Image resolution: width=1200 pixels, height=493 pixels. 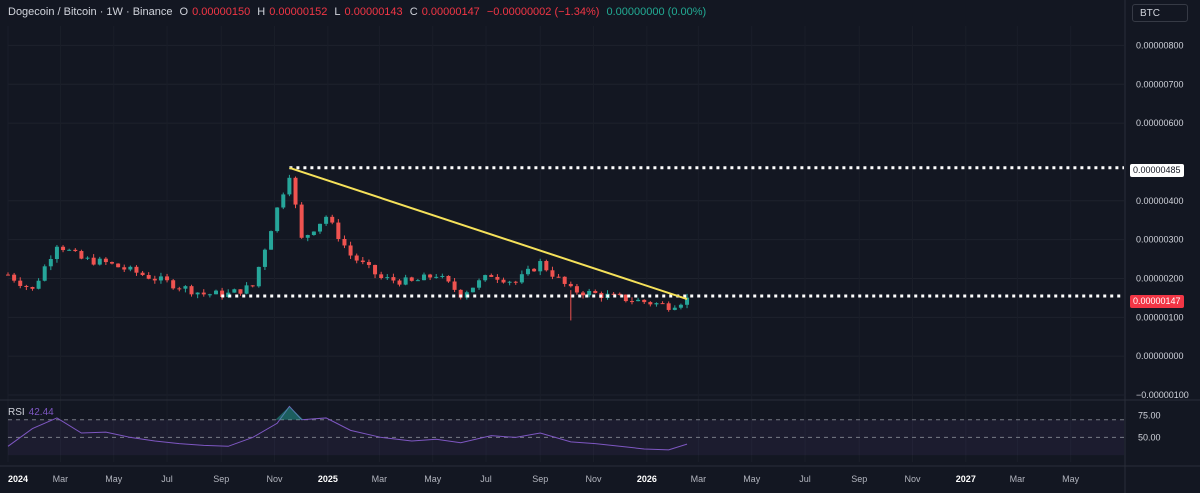 What do you see at coordinates (289, 413) in the screenshot?
I see `rsi-overbought-fill` at bounding box center [289, 413].